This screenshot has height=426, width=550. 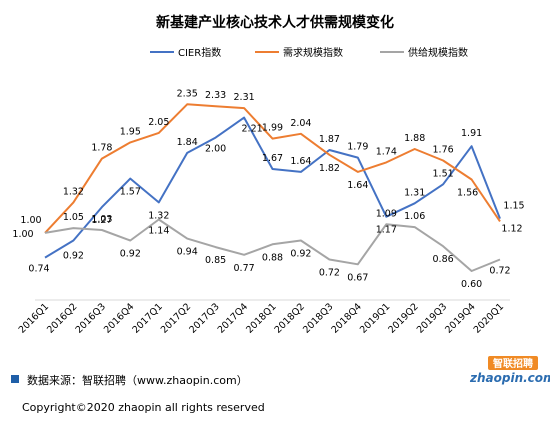 What do you see at coordinates (438, 52) in the screenshot?
I see `legend-label-2: 供给规模指数` at bounding box center [438, 52].